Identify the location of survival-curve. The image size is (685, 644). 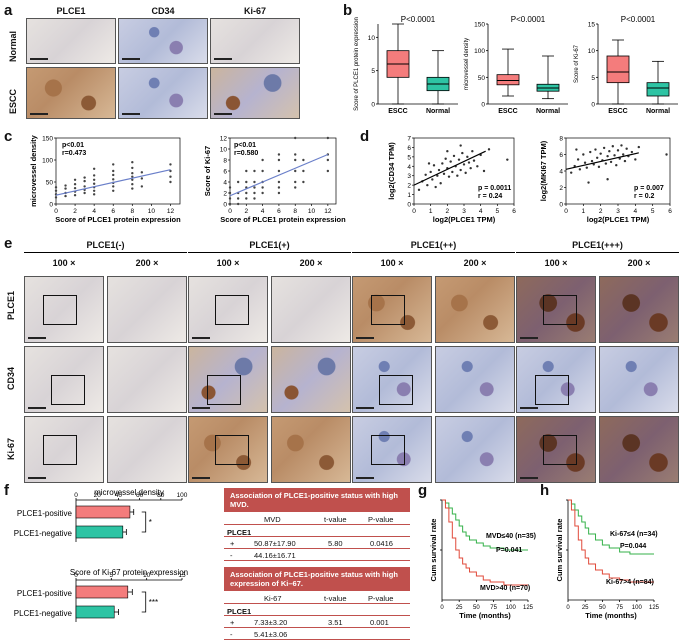
(485, 542).